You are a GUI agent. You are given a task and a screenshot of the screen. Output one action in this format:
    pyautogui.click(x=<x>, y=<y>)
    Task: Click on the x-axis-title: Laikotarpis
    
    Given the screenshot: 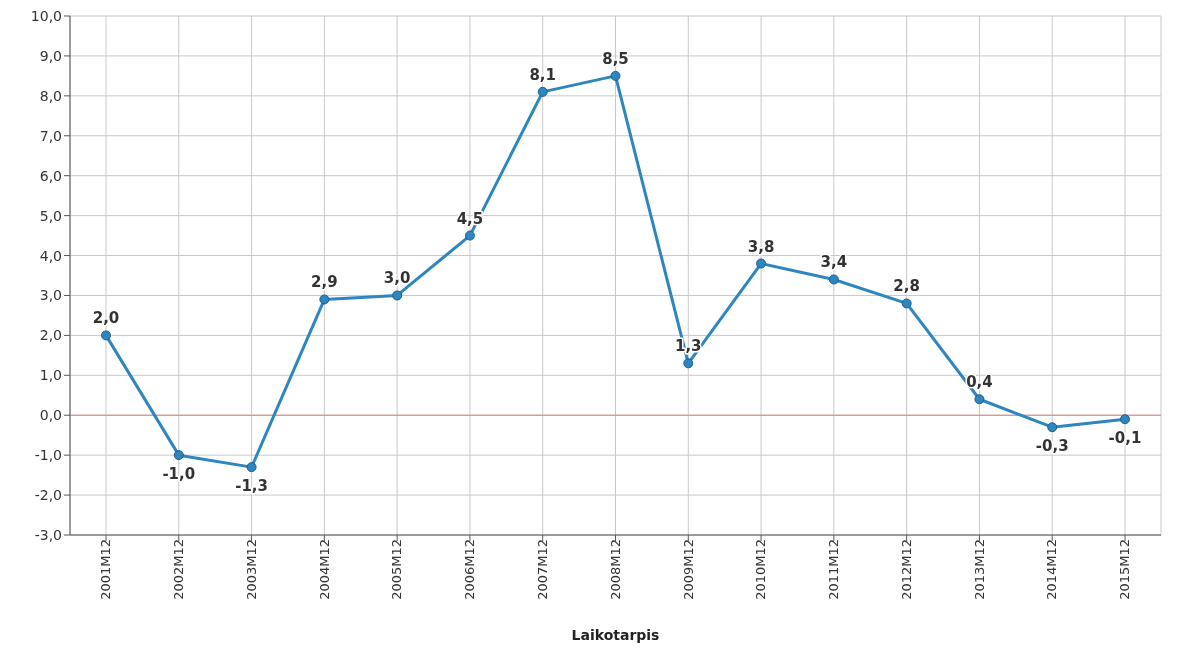 What is the action you would take?
    pyautogui.click(x=615, y=635)
    